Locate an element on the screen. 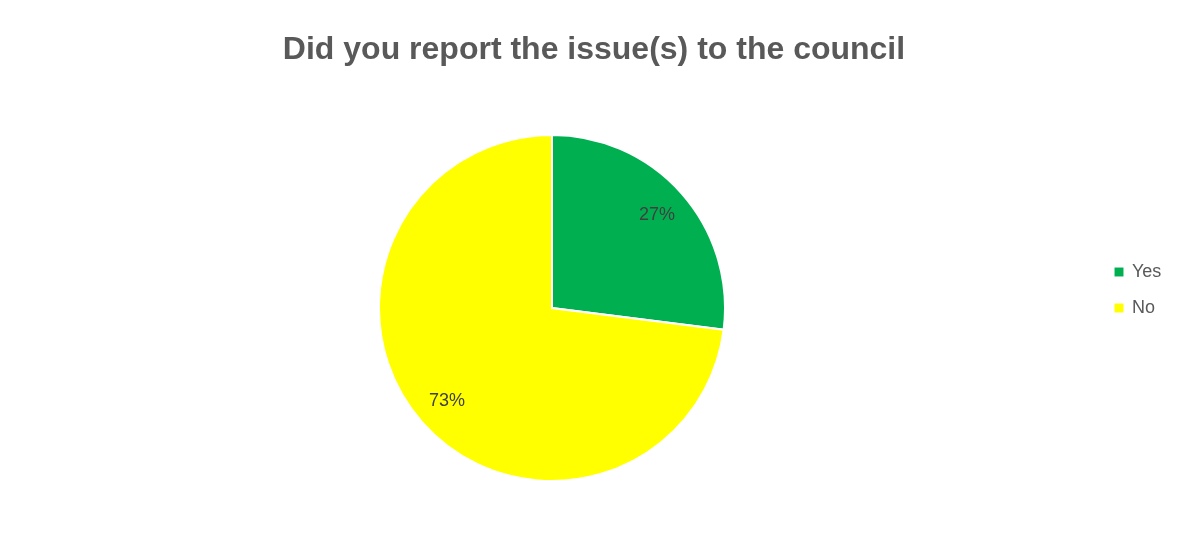 The height and width of the screenshot is (538, 1181). legend-label: Yes is located at coordinates (1147, 271).